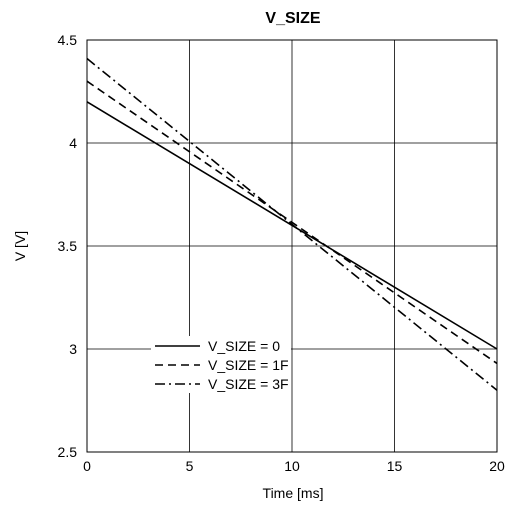 The height and width of the screenshot is (510, 508). I want to click on x-tick-label: 5, so click(190, 466).